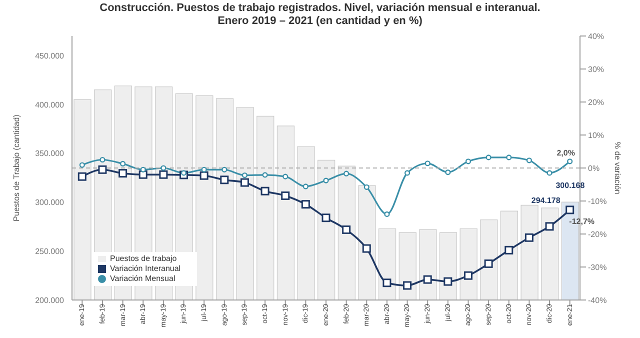  I want to click on data-label: 300.168, so click(571, 185).